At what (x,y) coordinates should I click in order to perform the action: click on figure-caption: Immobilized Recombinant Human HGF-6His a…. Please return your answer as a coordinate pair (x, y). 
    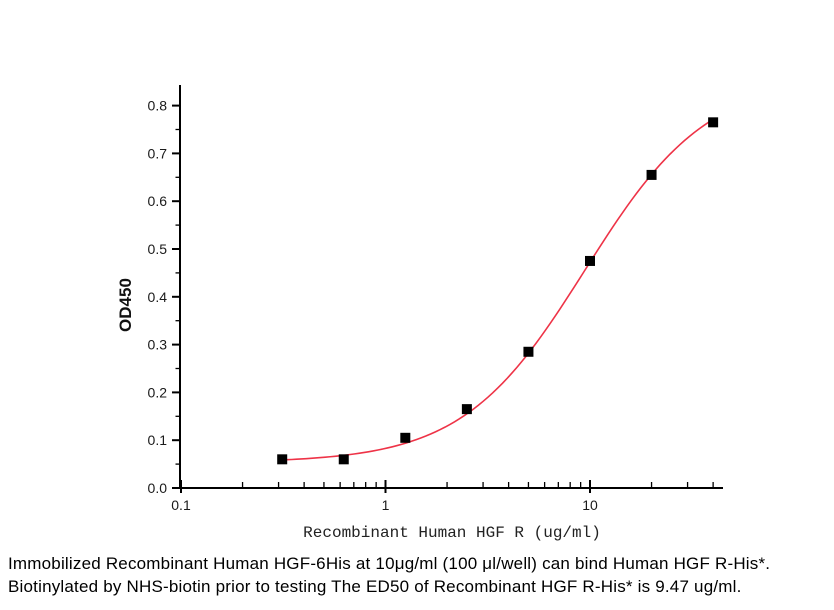
    Looking at the image, I should click on (420, 575).